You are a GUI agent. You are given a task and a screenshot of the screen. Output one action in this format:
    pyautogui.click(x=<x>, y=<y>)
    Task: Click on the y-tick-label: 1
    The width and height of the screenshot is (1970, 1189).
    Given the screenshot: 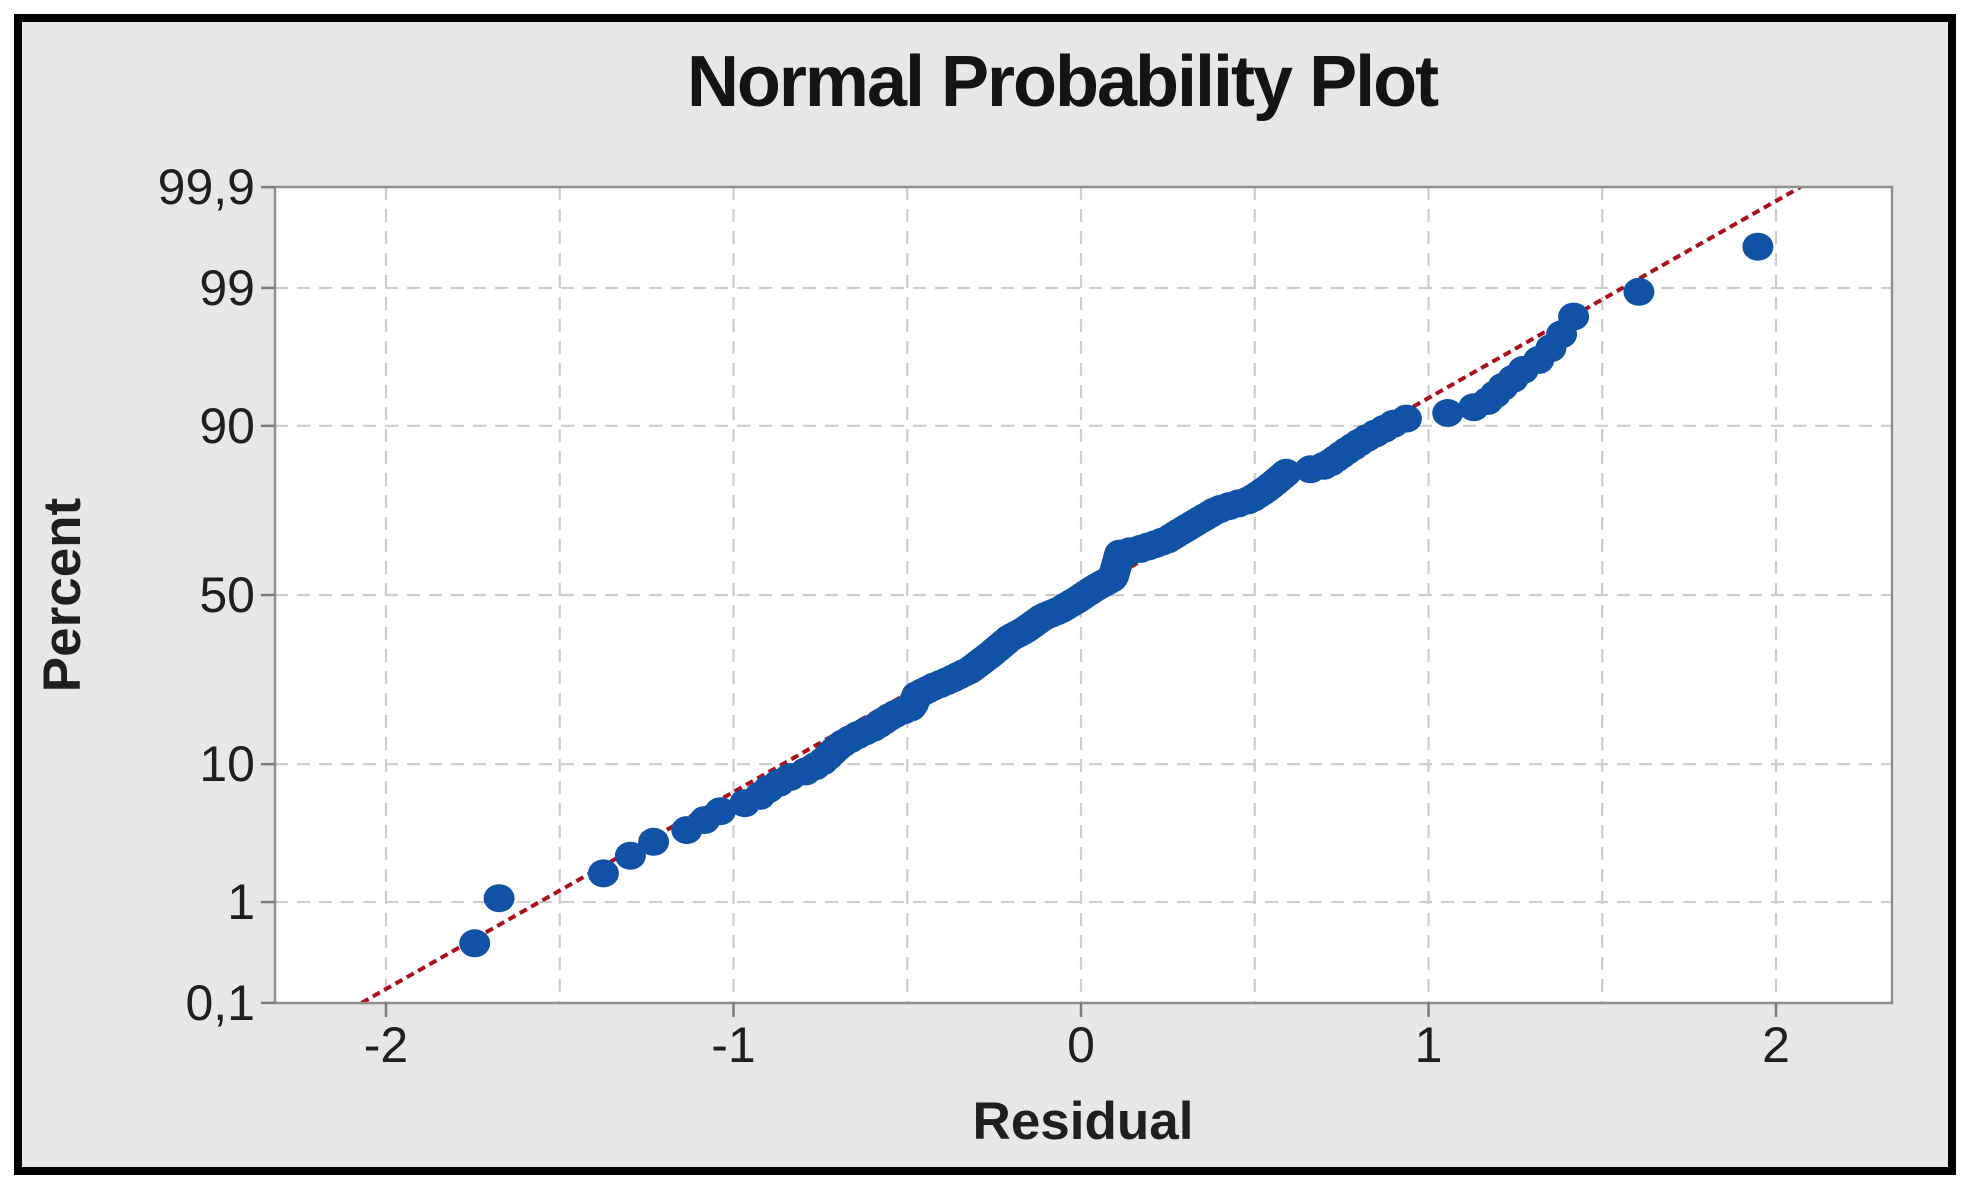 What is the action you would take?
    pyautogui.click(x=241, y=902)
    